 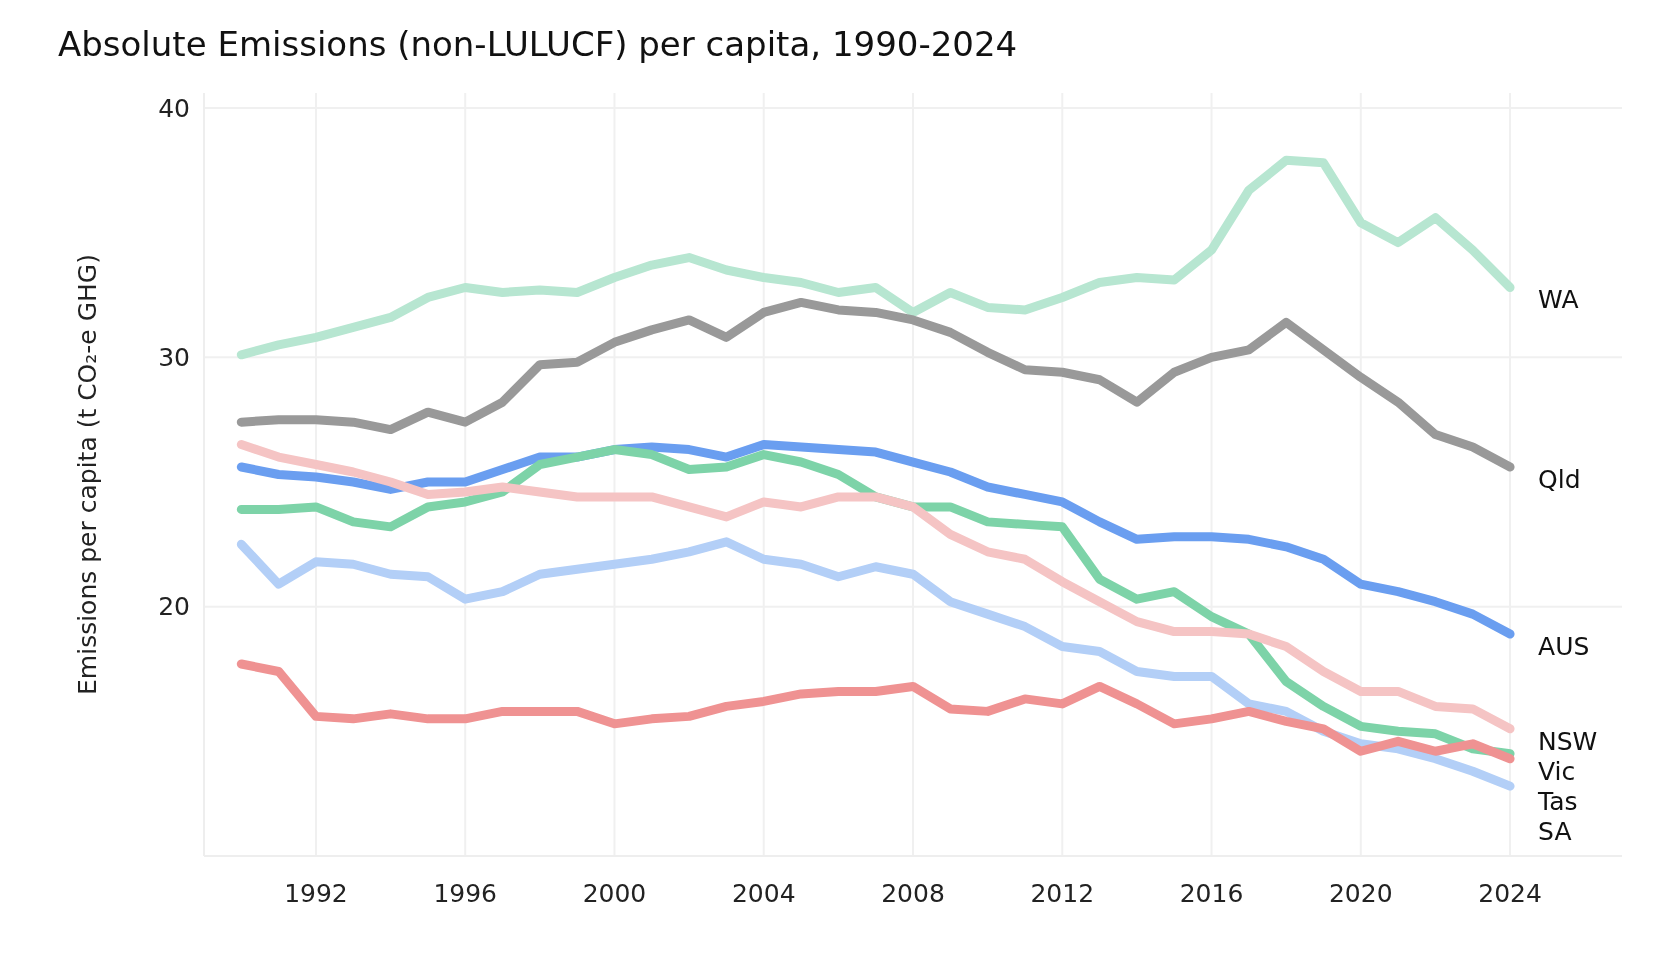 I want to click on series-label: NSW, so click(x=1568, y=741).